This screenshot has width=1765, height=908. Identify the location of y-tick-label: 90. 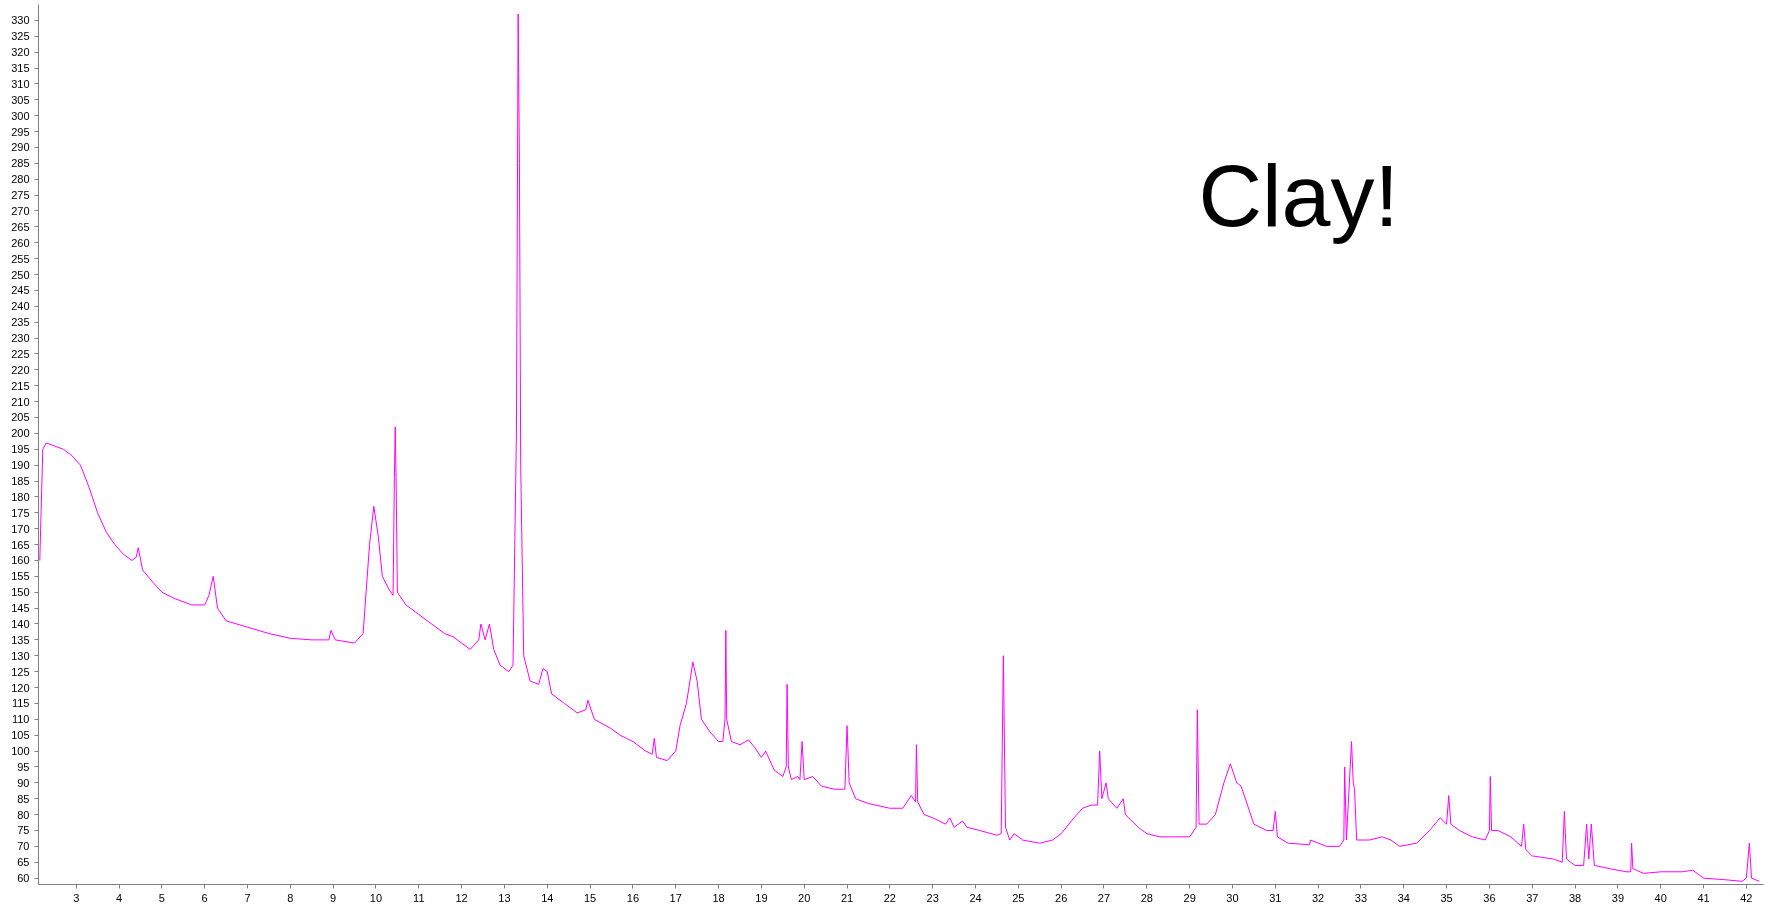
(23, 782).